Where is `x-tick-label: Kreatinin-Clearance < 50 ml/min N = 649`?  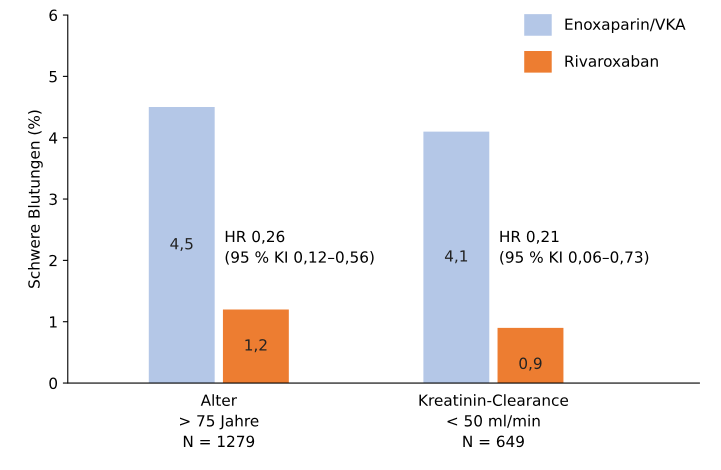
x-tick-label: Kreatinin-Clearance < 50 ml/min N = 649 is located at coordinates (493, 421).